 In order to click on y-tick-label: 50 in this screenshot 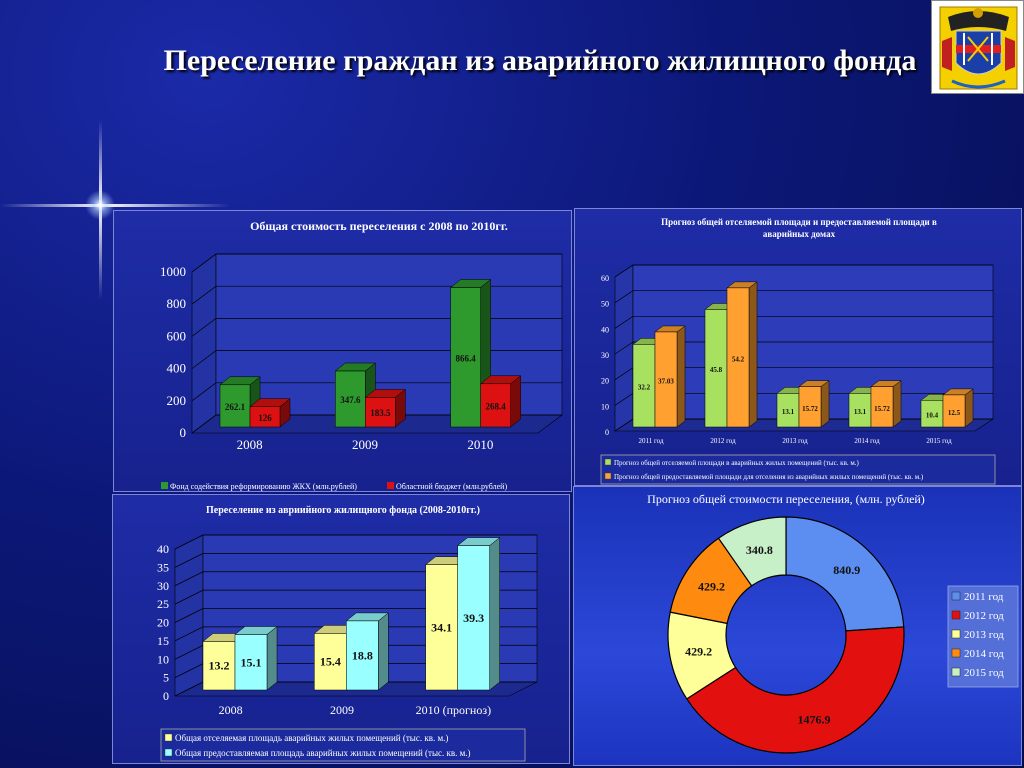, I will do `click(605, 304)`.